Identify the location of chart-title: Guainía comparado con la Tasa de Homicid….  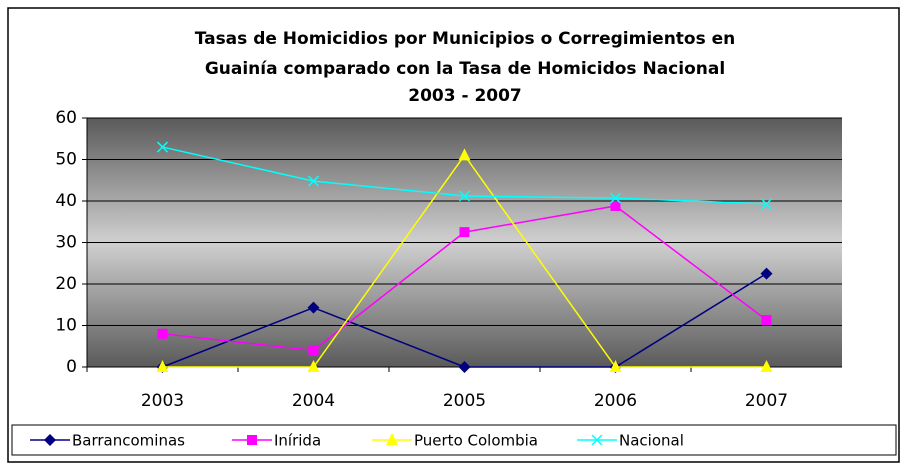
(465, 69).